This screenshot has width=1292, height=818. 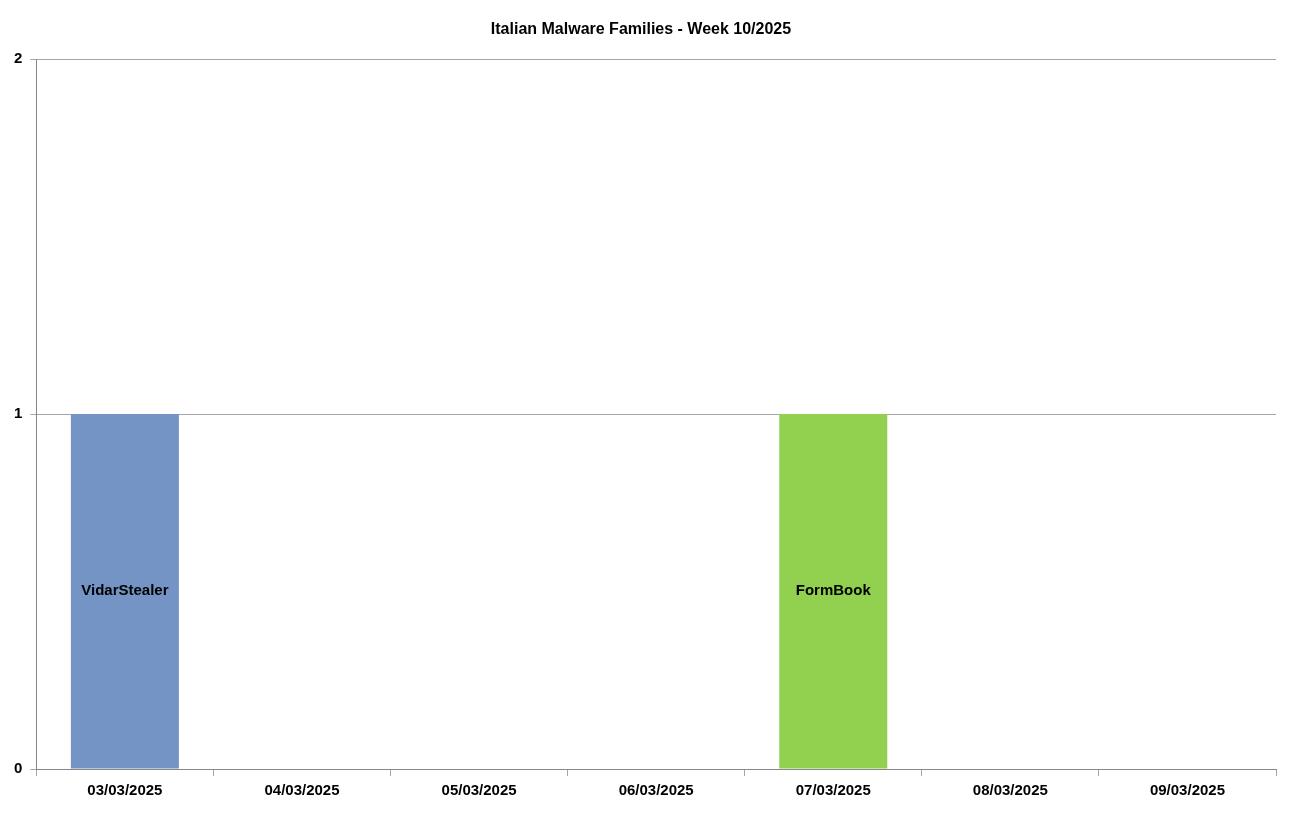 What do you see at coordinates (18, 58) in the screenshot?
I see `y-tick-label: 2` at bounding box center [18, 58].